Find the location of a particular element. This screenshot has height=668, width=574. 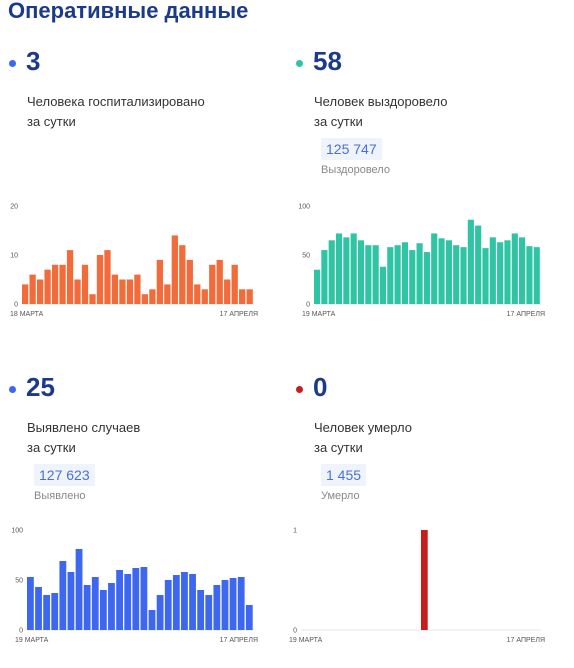

page-title: Оперативные данные is located at coordinates (128, 11).